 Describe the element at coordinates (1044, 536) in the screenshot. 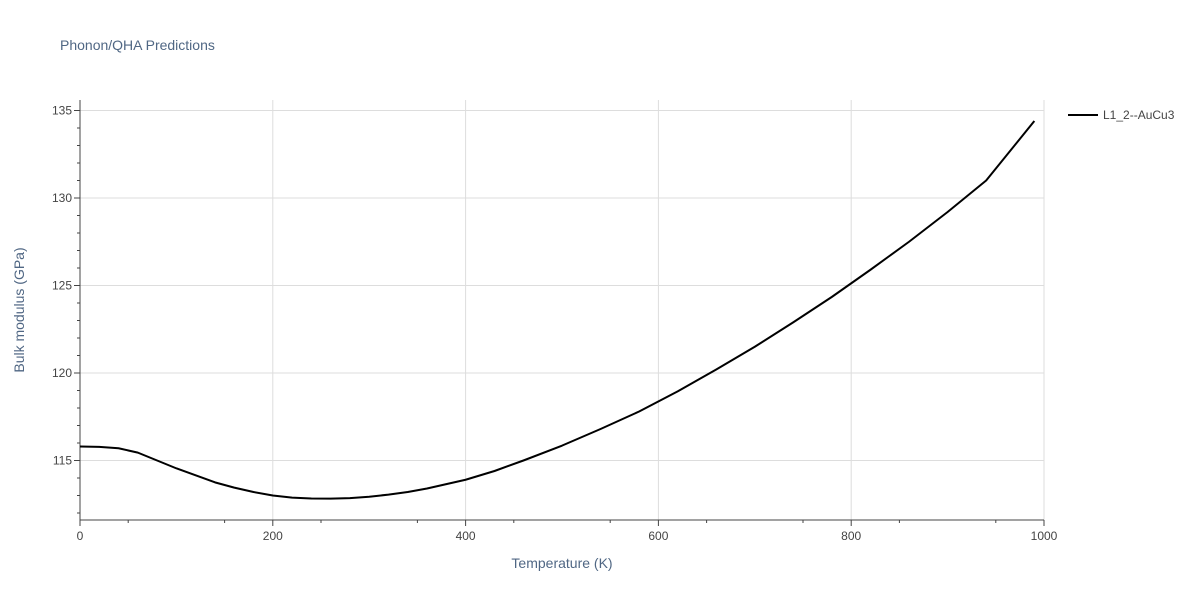

I see `x-tick-label: 1000` at that location.